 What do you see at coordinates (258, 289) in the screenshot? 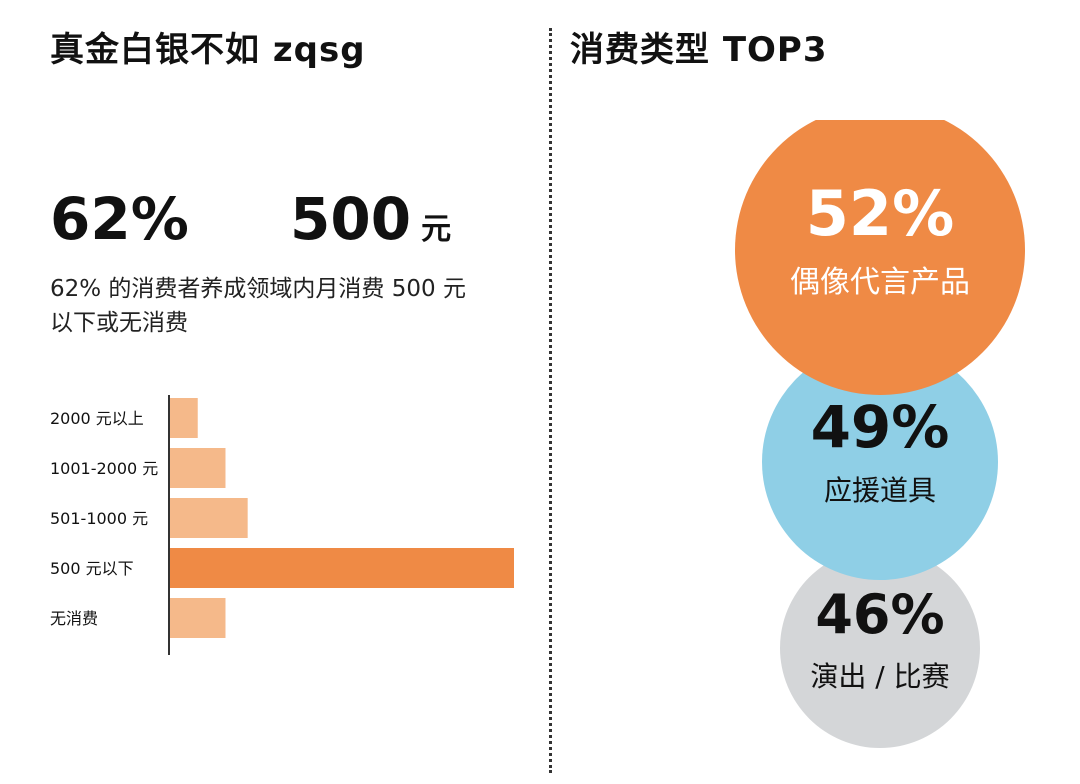
I see `stat-description-line1: 62% 的消费者养成领域内月消费 500 元` at bounding box center [258, 289].